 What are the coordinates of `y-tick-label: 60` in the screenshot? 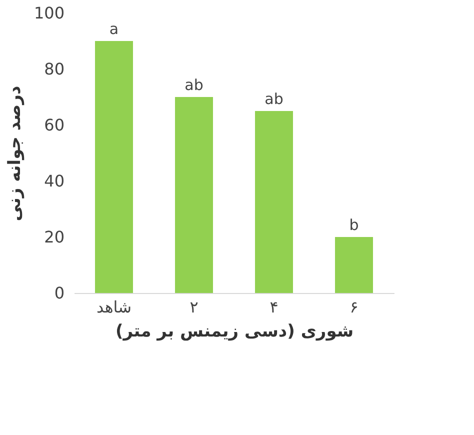 It's located at (54, 125).